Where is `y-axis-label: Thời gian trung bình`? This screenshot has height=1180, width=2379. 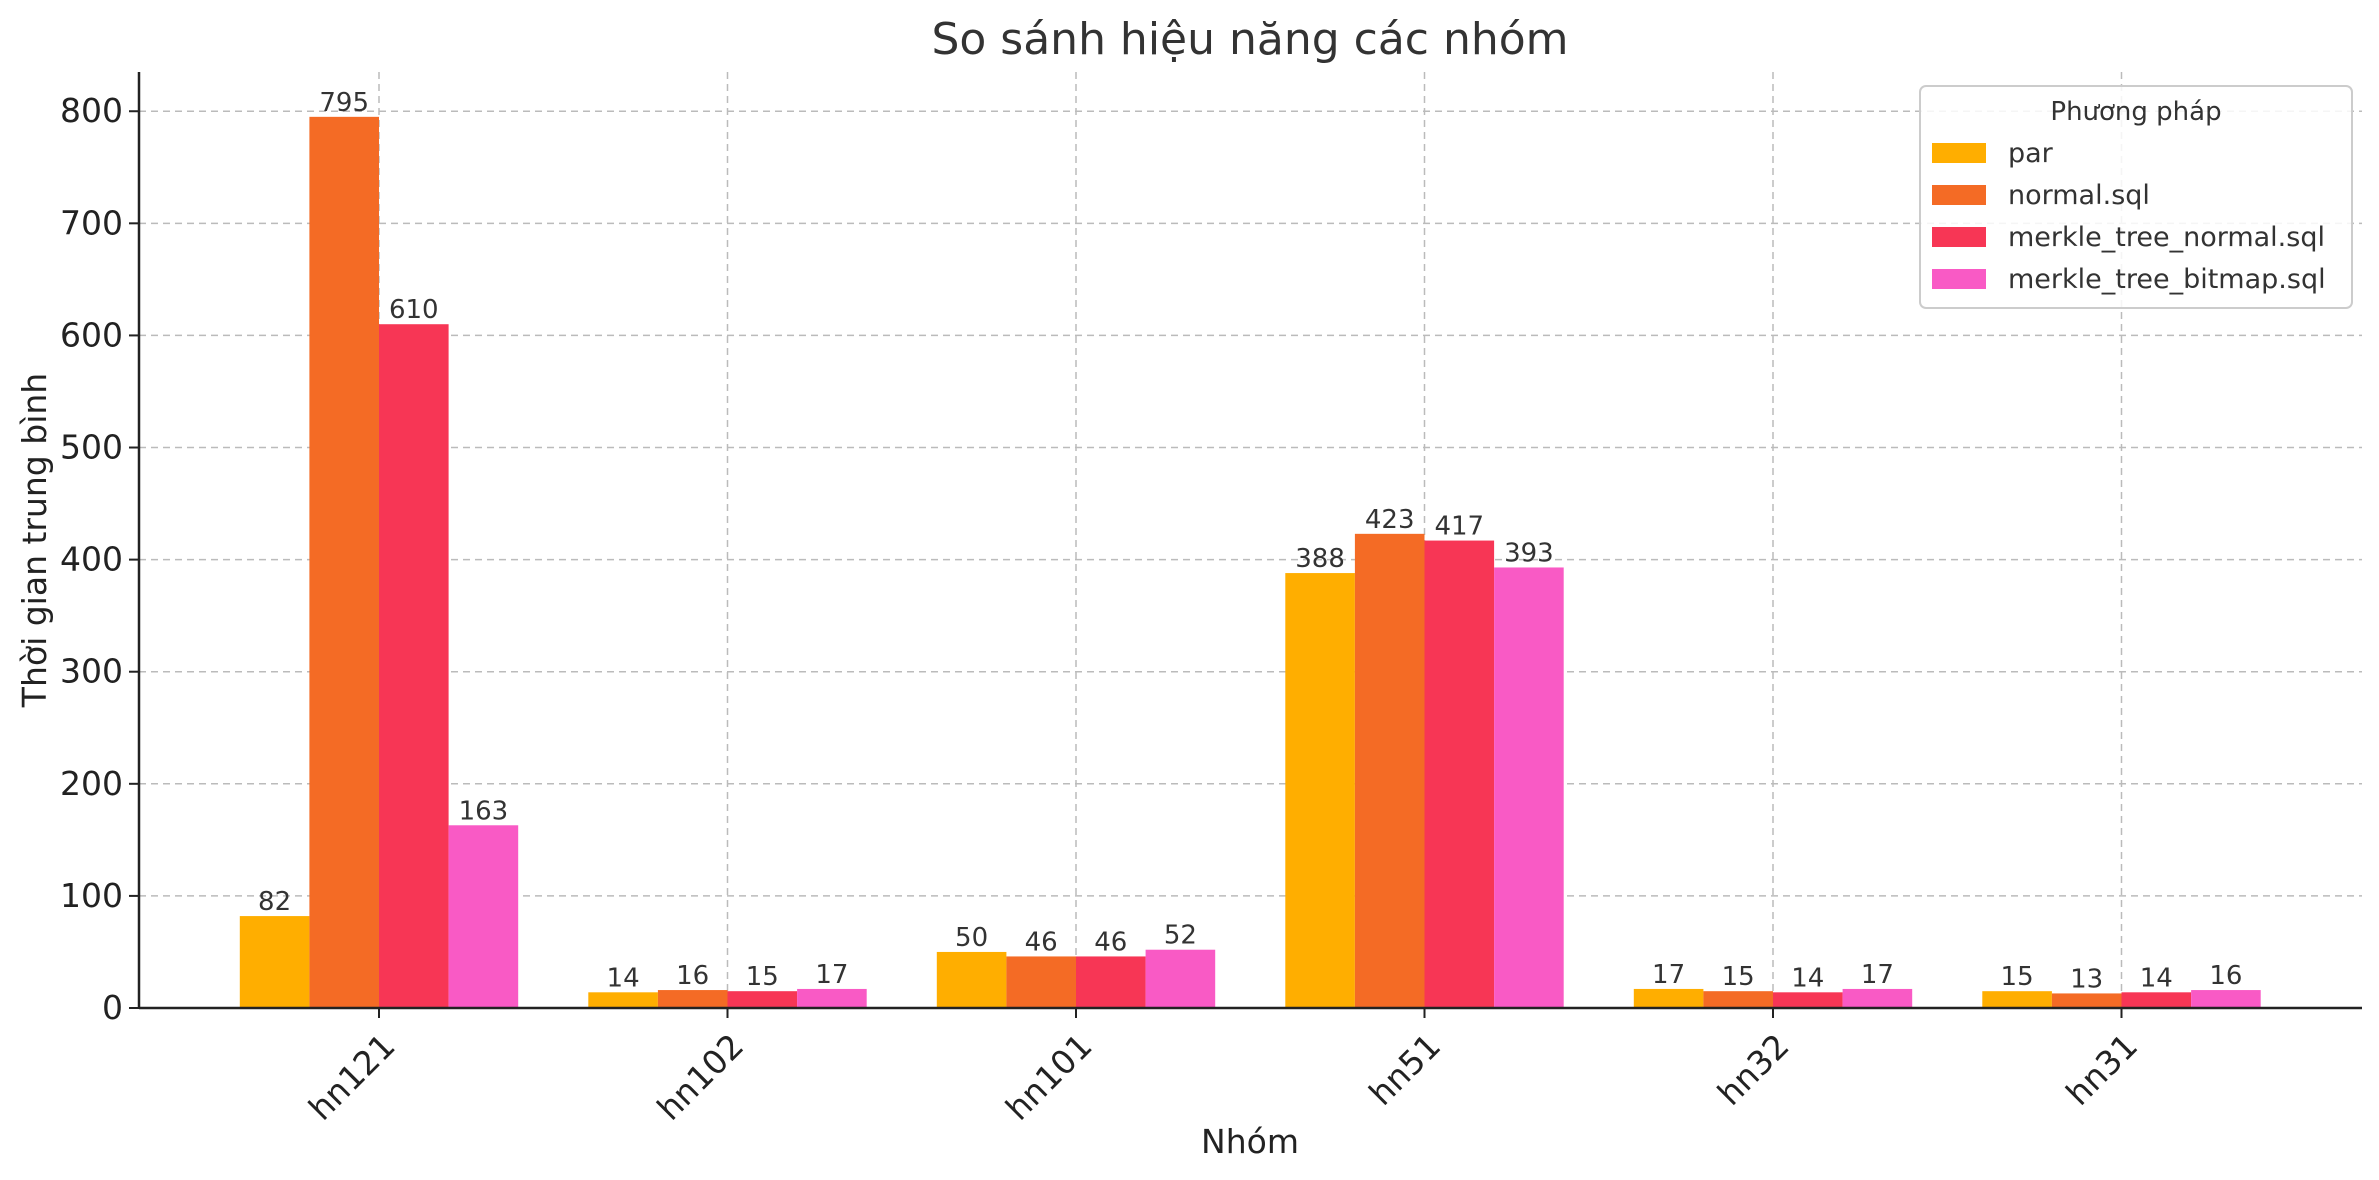
y-axis-label: Thời gian trung bình is located at coordinates (34, 540).